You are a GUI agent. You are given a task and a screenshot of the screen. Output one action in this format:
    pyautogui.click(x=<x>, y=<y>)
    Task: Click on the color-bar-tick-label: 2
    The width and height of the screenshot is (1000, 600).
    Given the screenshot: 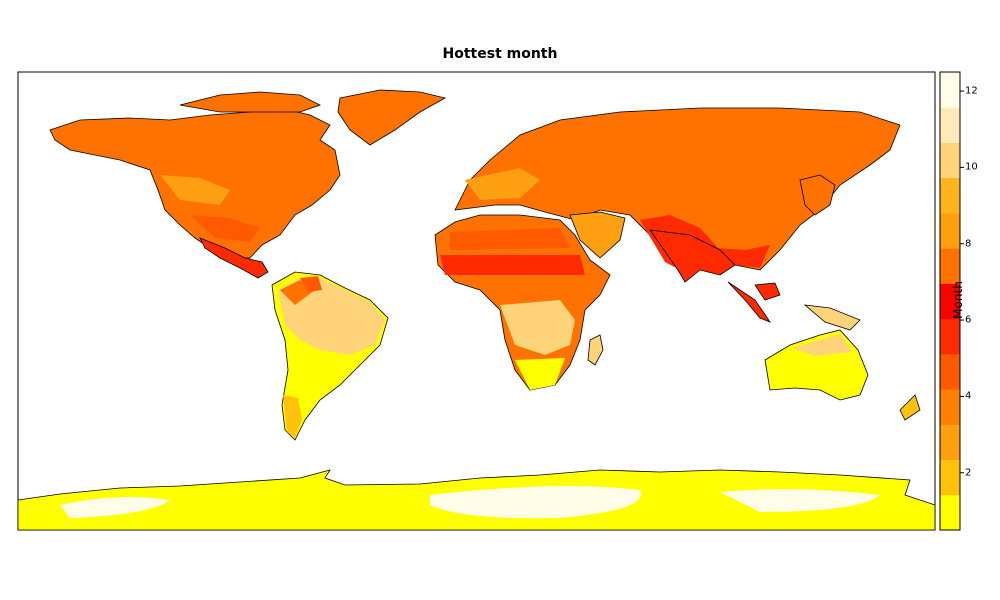 What is the action you would take?
    pyautogui.click(x=968, y=473)
    